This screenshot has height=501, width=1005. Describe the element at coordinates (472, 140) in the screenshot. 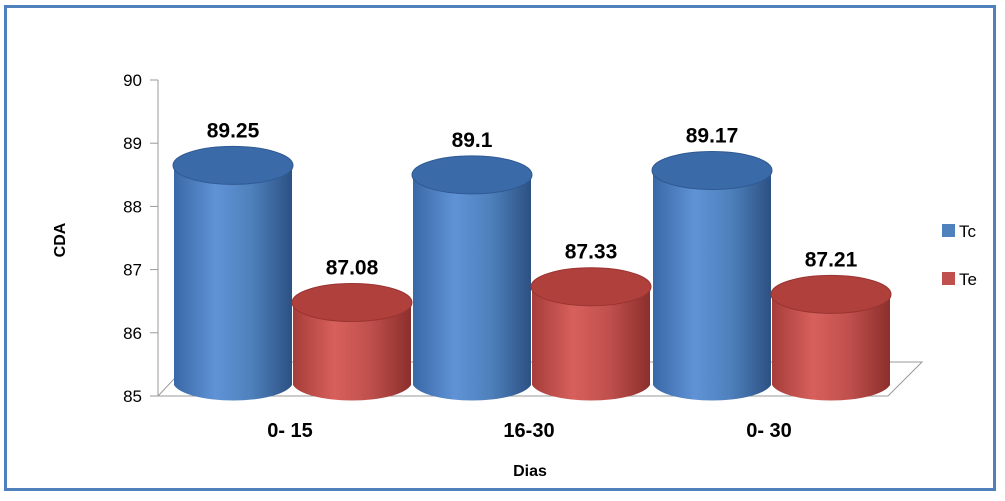

I see `data-label-tc-2: 89.1` at that location.